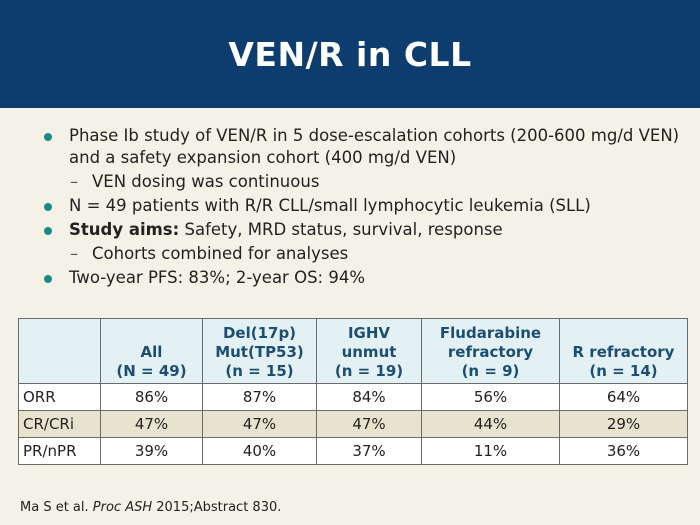 Image resolution: width=700 pixels, height=525 pixels. I want to click on header-line: R refractory, so click(623, 352).